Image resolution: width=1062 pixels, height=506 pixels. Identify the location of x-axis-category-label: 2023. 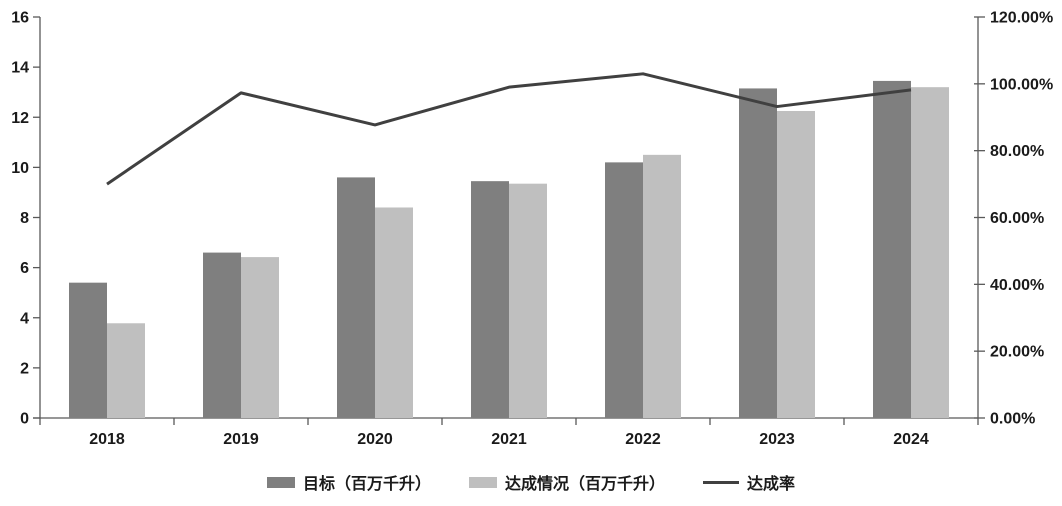
(777, 439).